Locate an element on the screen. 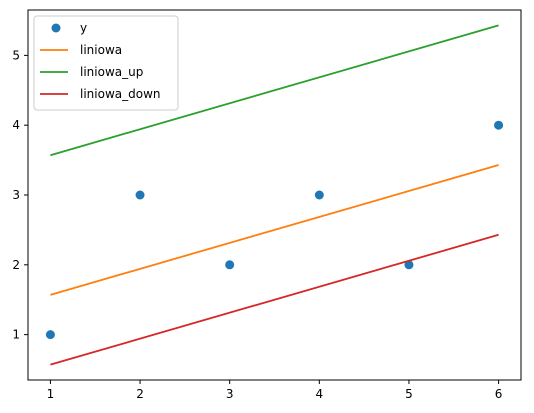  y-tick-label: 4 is located at coordinates (16, 125).